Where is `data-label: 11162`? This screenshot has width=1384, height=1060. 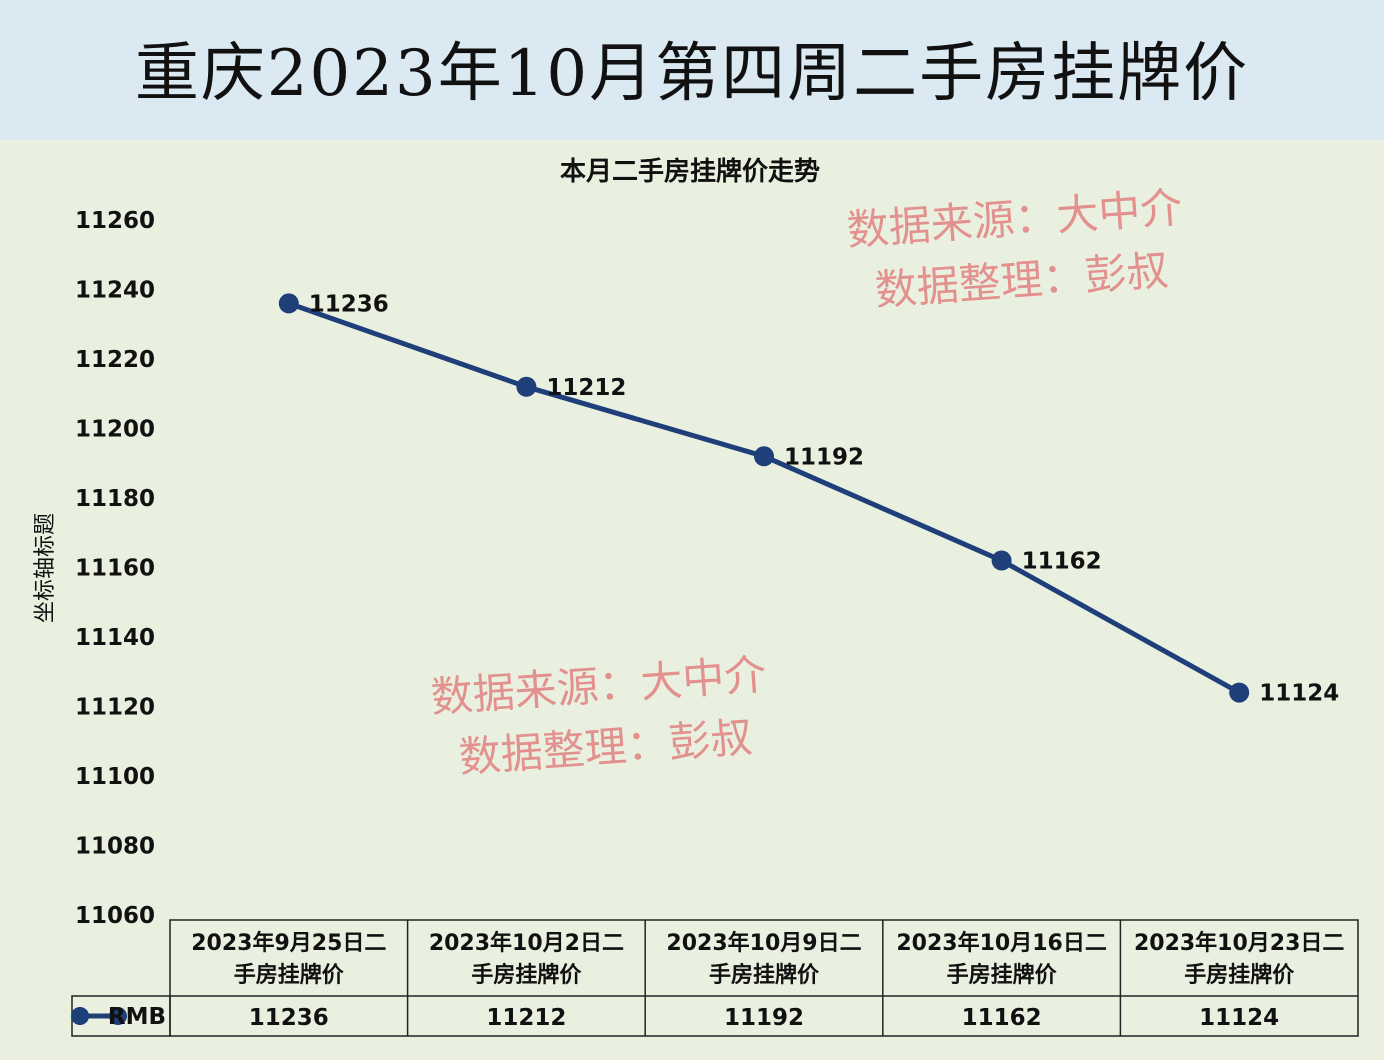
data-label: 11162 is located at coordinates (1062, 562).